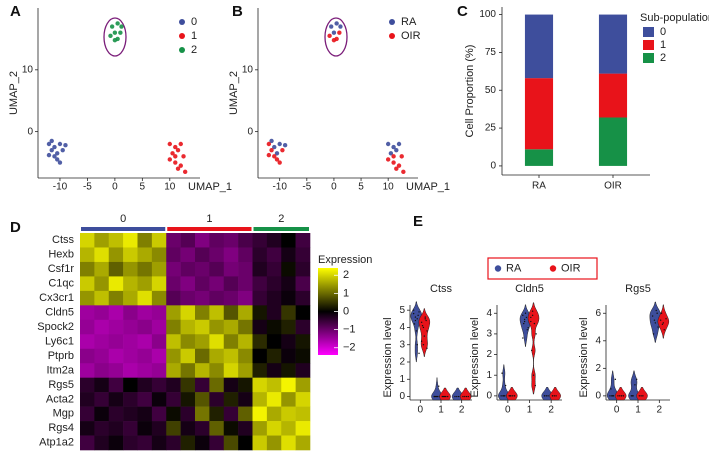 The width and height of the screenshot is (709, 461). Describe the element at coordinates (63, 240) in the screenshot. I see `row-label: Ctss` at that location.